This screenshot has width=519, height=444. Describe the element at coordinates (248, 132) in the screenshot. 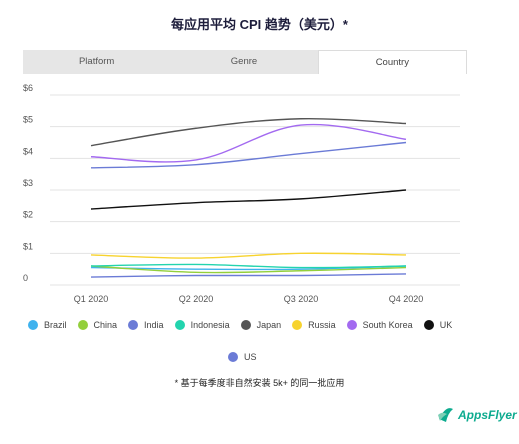

I see `series-line-japan` at that location.